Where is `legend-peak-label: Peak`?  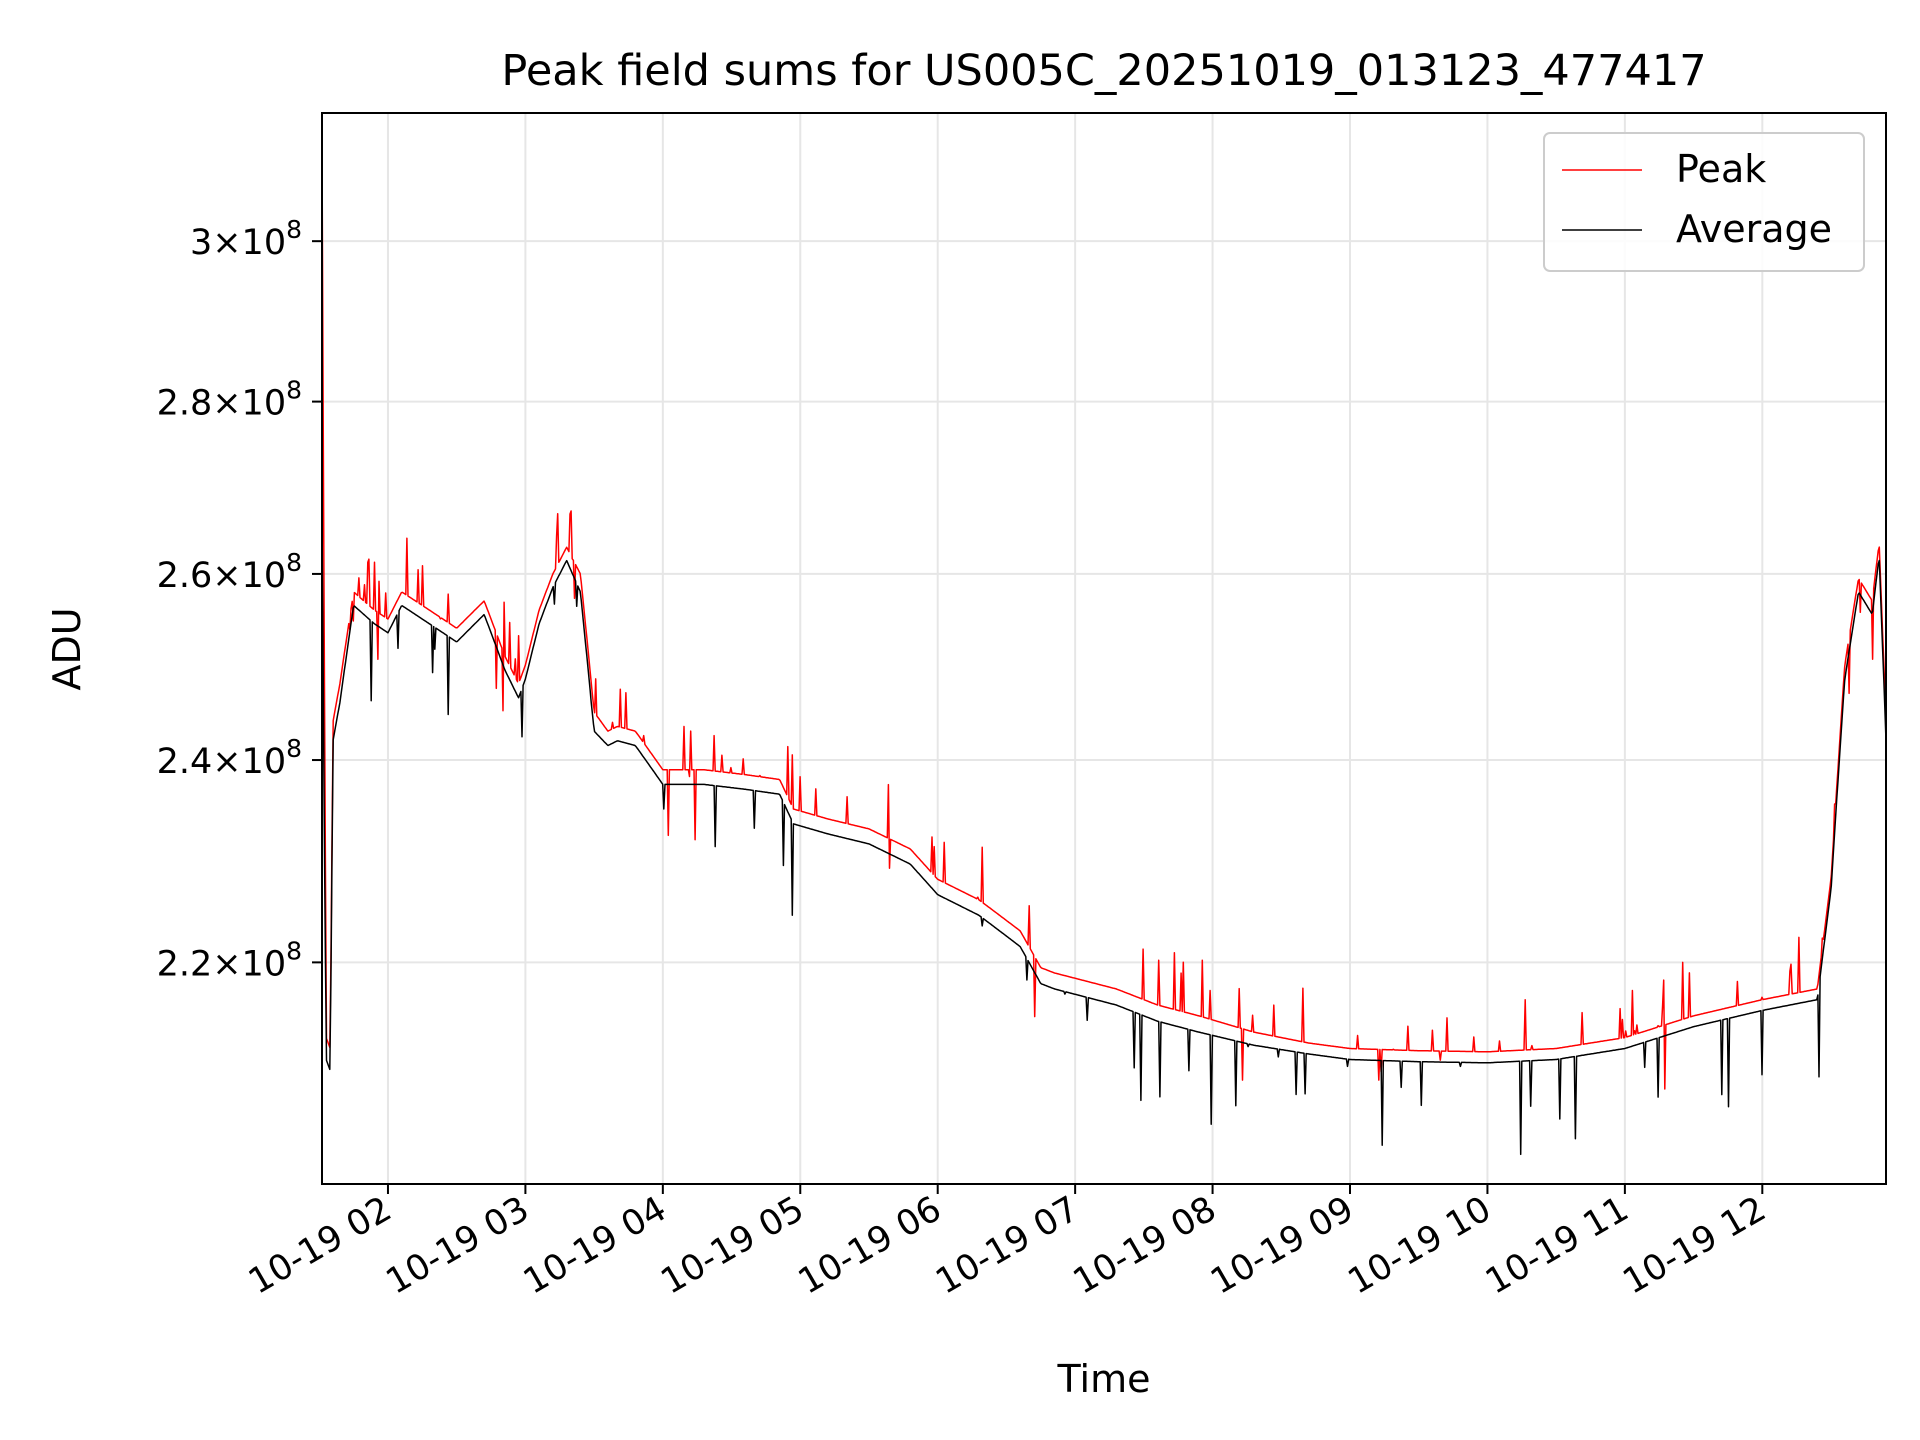 legend-peak-label: Peak is located at coordinates (1721, 169).